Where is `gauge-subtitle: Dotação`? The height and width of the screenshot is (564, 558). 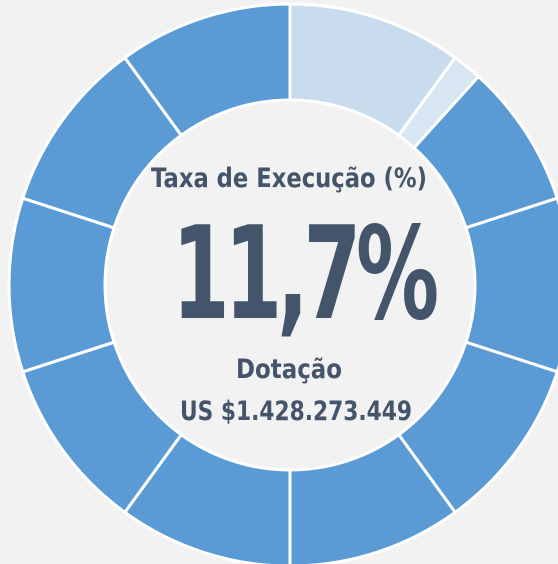 gauge-subtitle: Dotação is located at coordinates (289, 369).